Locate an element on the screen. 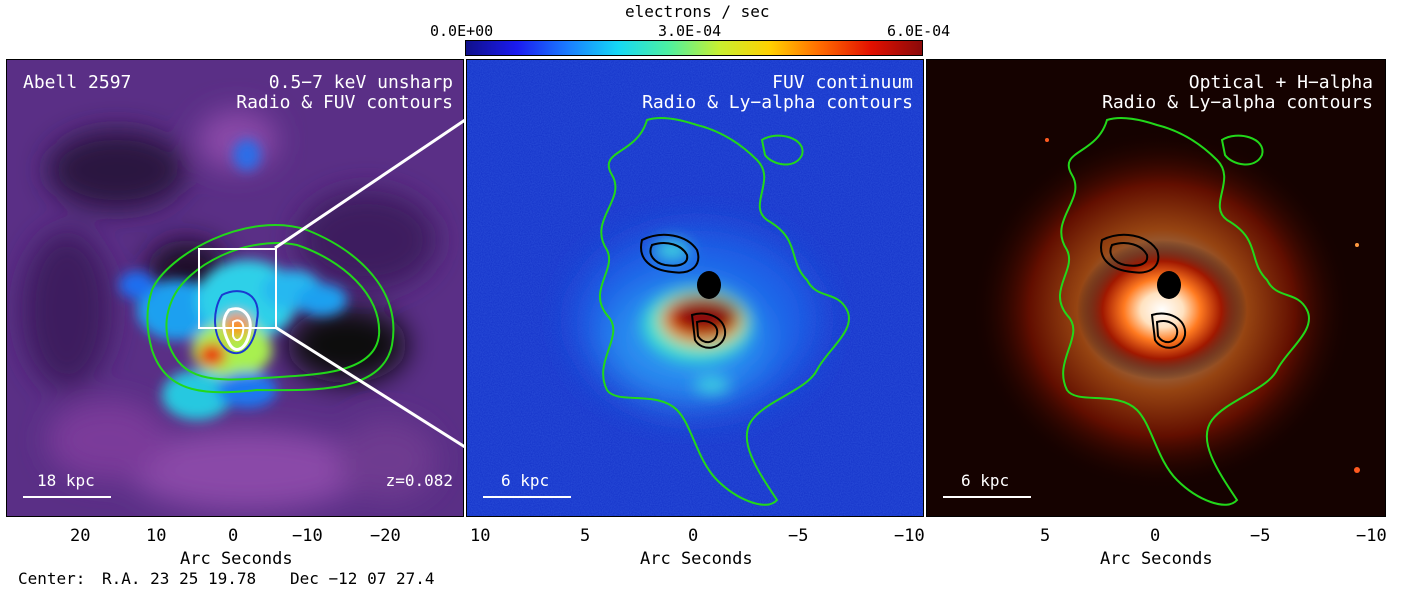 This screenshot has height=594, width=1414. panel2-xtick-4: −10 is located at coordinates (909, 536).